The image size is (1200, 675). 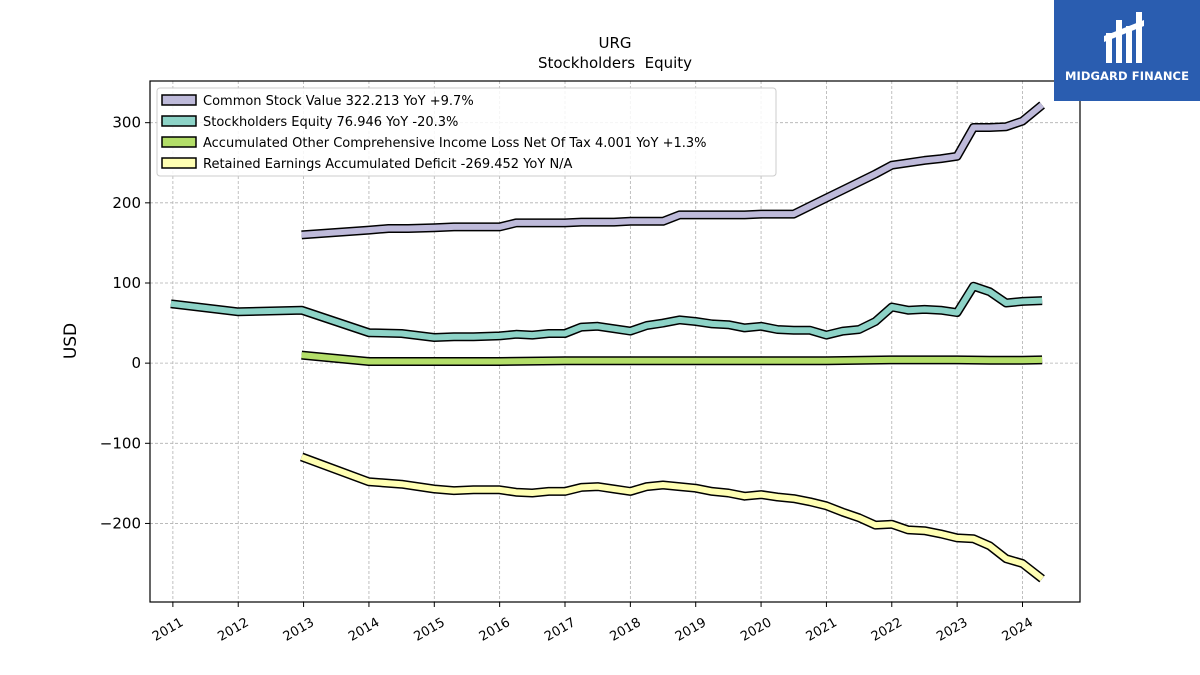 What do you see at coordinates (71, 341) in the screenshot?
I see `y-axis-label: USD` at bounding box center [71, 341].